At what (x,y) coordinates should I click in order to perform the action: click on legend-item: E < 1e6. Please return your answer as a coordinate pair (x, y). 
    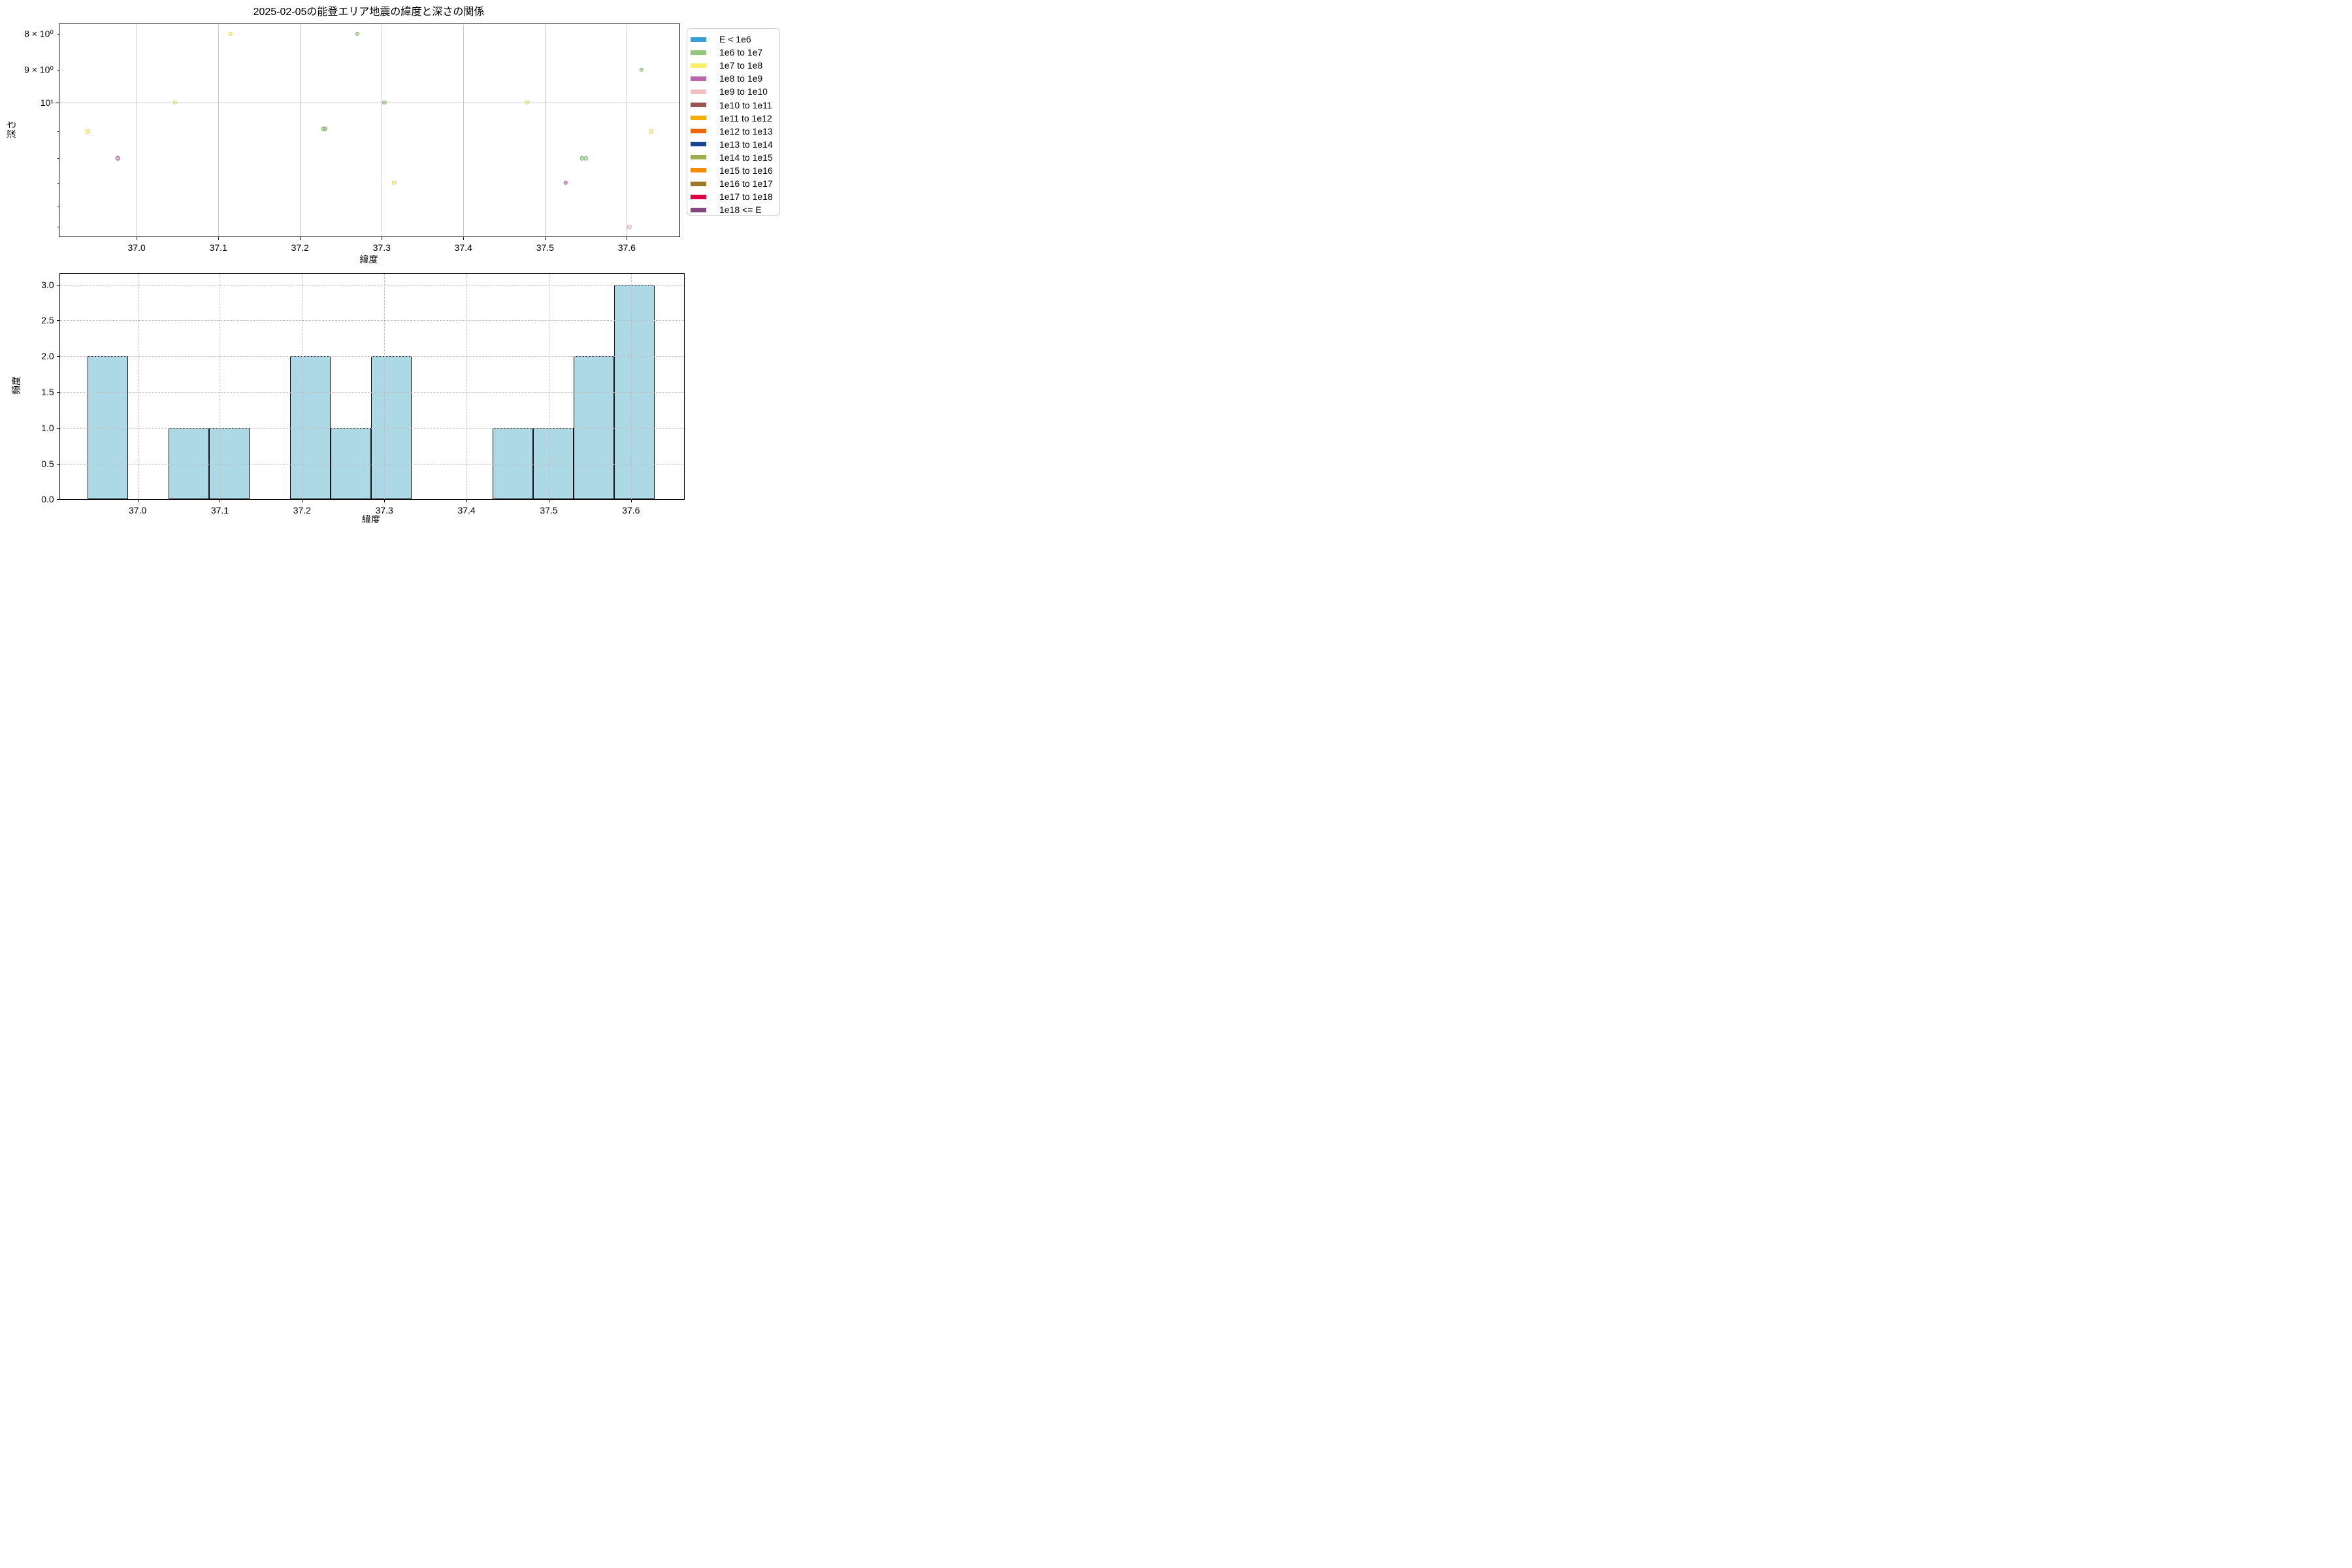
    Looking at the image, I should click on (735, 39).